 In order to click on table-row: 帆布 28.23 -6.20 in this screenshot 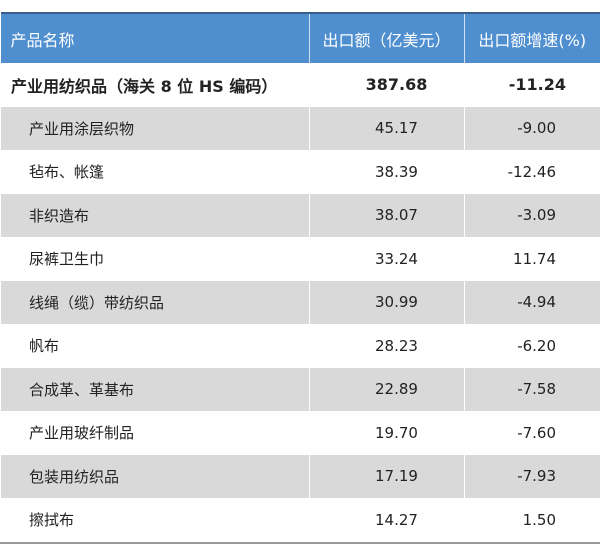, I will do `click(300, 346)`.